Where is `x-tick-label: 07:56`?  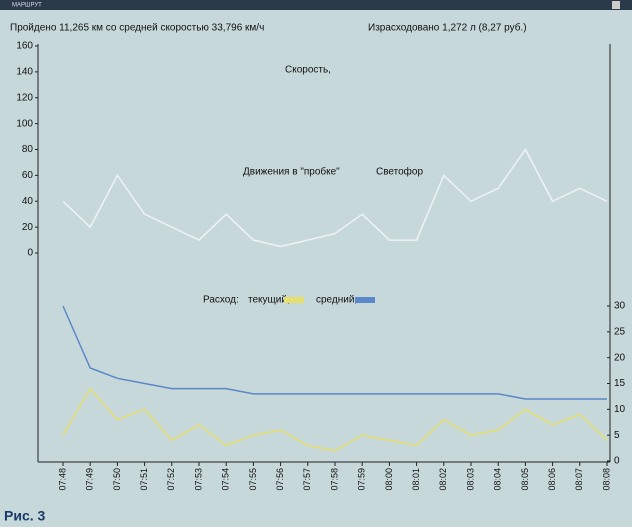 x-tick-label: 07:56 is located at coordinates (280, 479).